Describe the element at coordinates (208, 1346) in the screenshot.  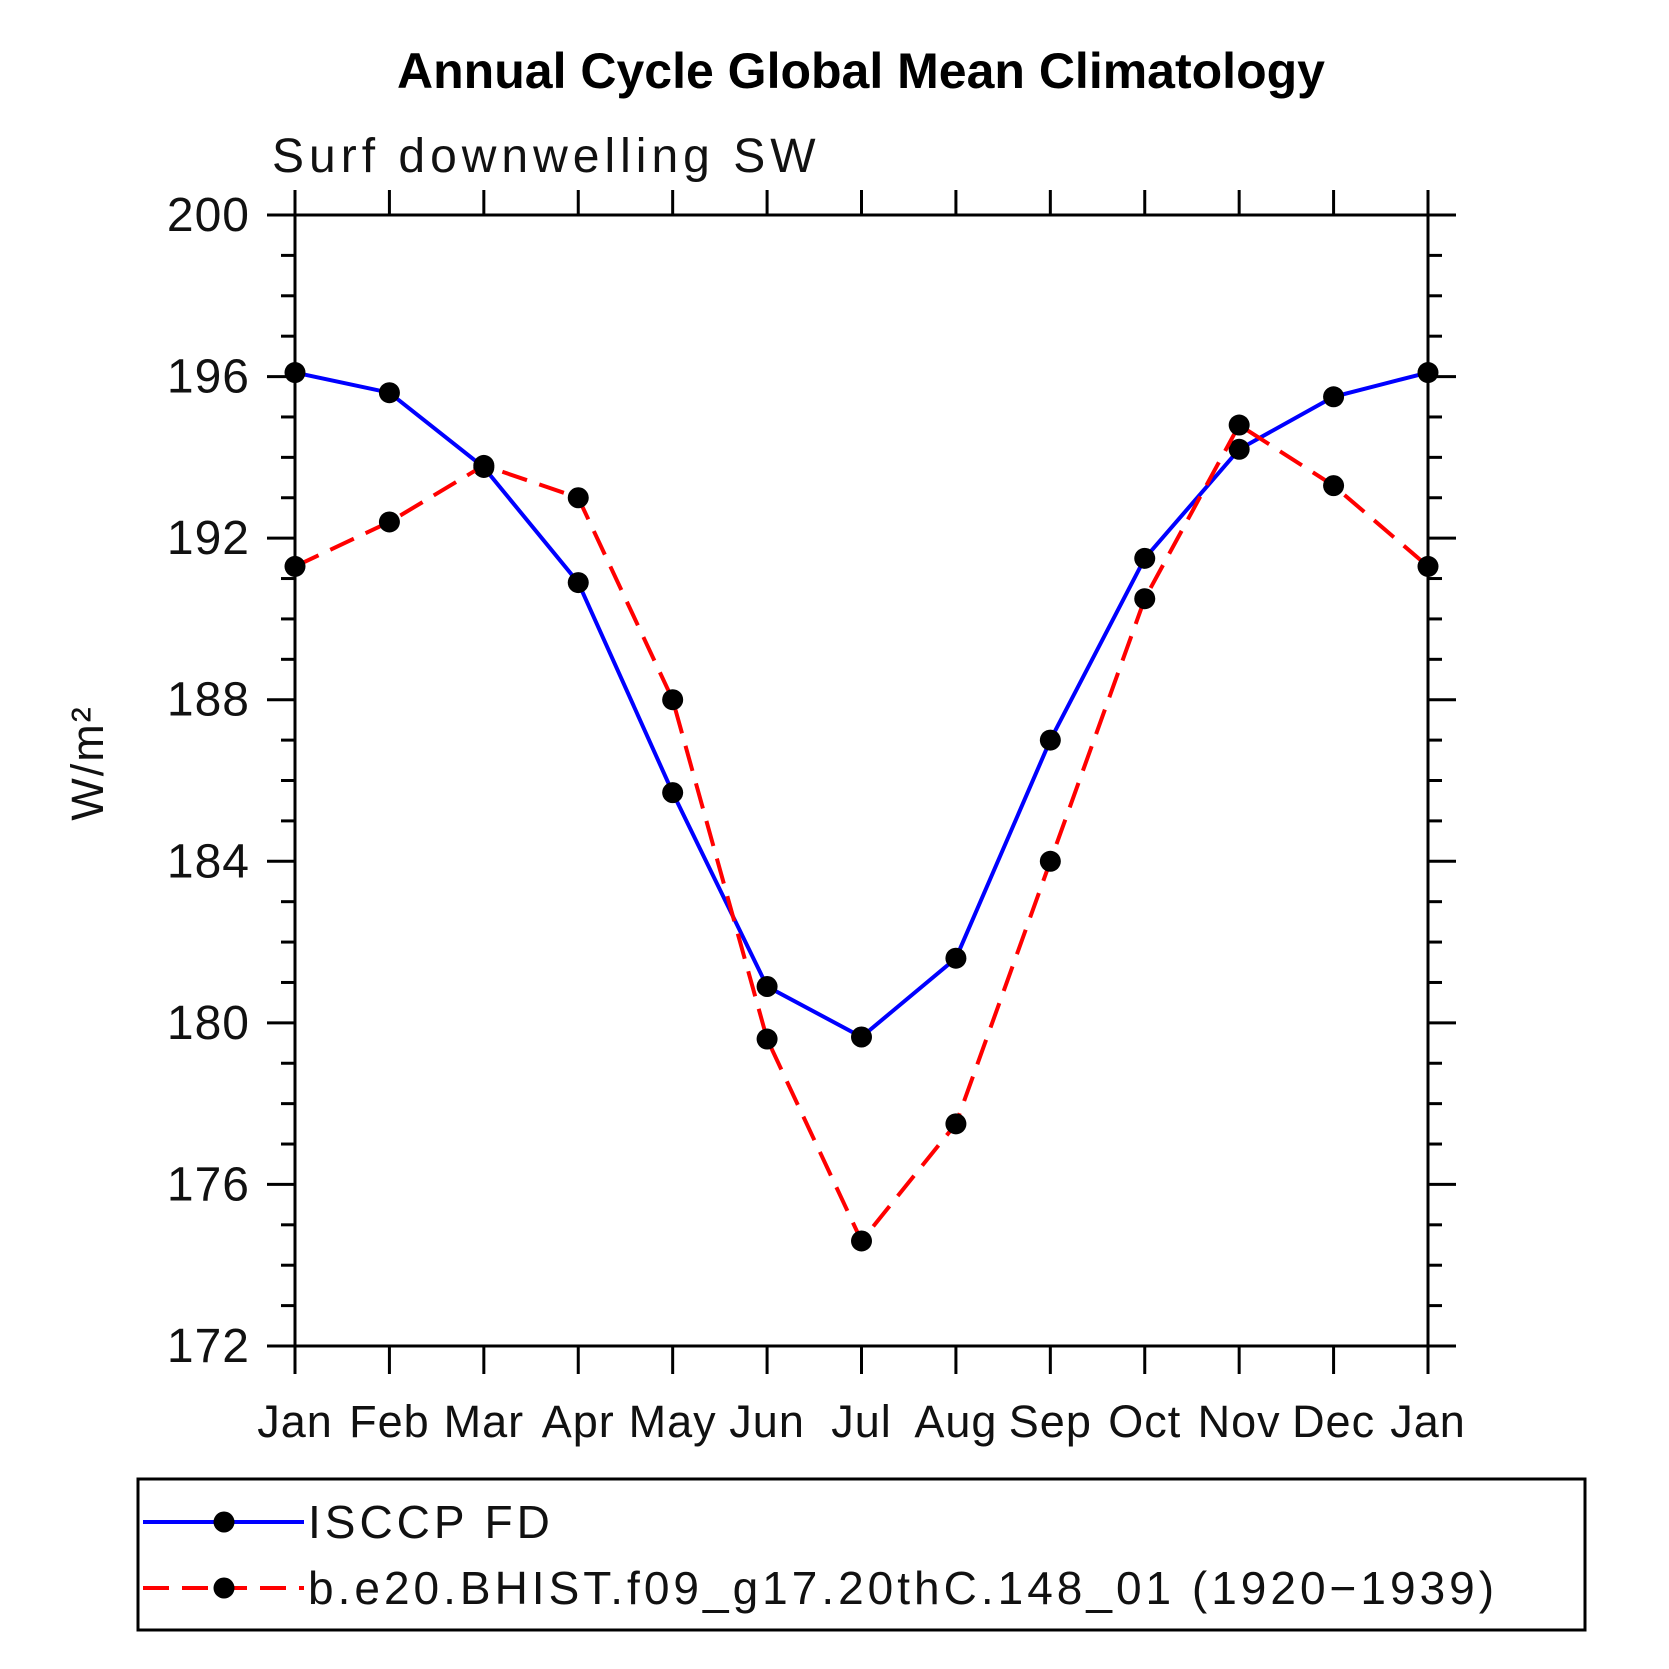
I see `y-tick-label: 172` at that location.